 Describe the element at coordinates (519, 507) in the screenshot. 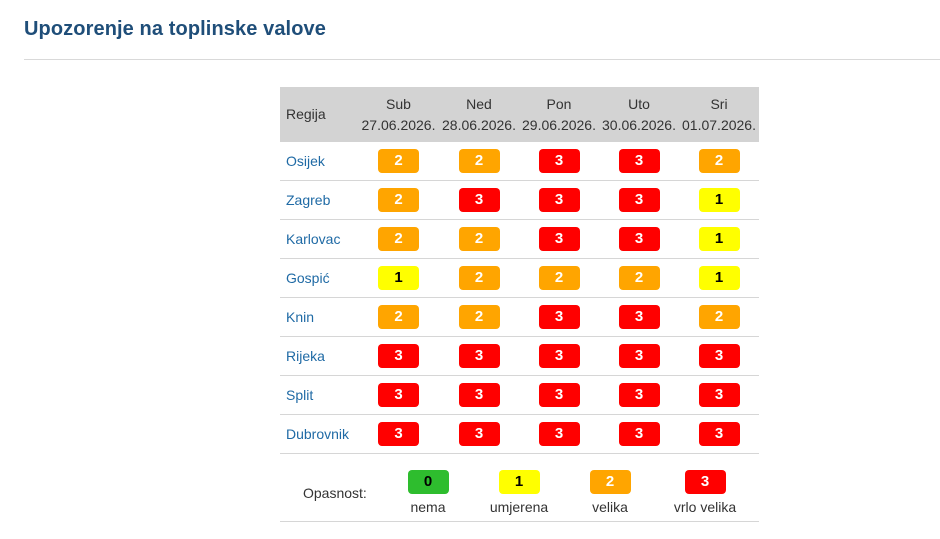

I see `legend-item-text: umjerena` at that location.